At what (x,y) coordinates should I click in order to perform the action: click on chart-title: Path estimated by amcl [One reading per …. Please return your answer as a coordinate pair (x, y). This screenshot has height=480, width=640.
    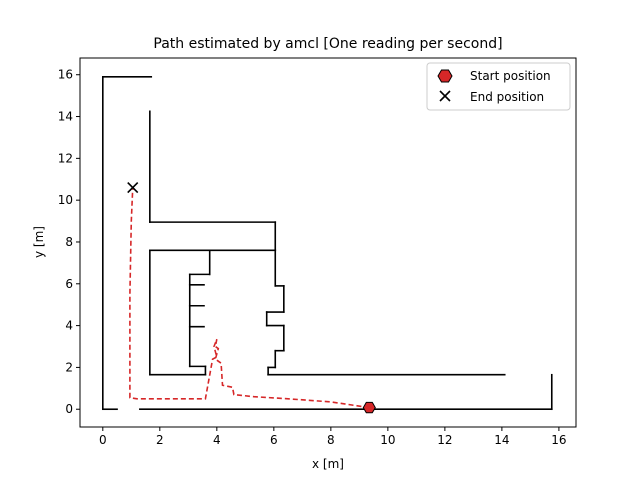
    Looking at the image, I should click on (327, 44).